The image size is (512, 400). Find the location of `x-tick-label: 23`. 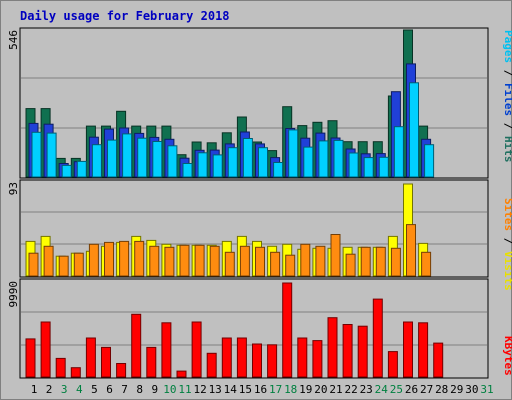

x-tick-label: 23 is located at coordinates (366, 389).